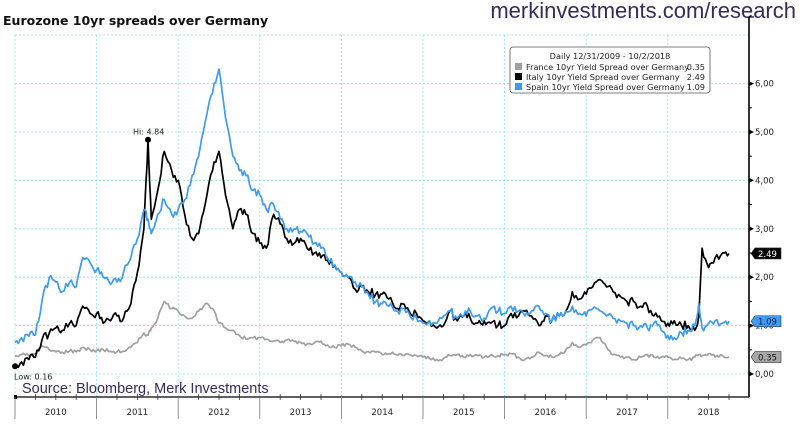  What do you see at coordinates (764, 133) in the screenshot?
I see `y-tick-label: 5,00` at bounding box center [764, 133].